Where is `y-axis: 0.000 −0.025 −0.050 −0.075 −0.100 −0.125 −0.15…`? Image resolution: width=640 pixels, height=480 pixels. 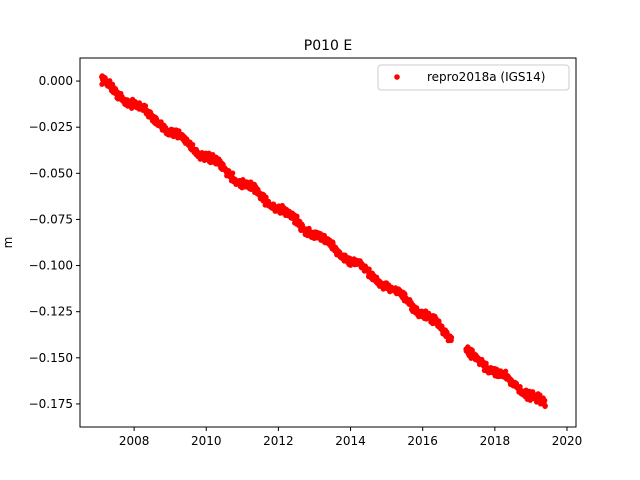 y-axis: 0.000 −0.025 −0.050 −0.075 −0.100 −0.125 −0.15… is located at coordinates (54, 242).